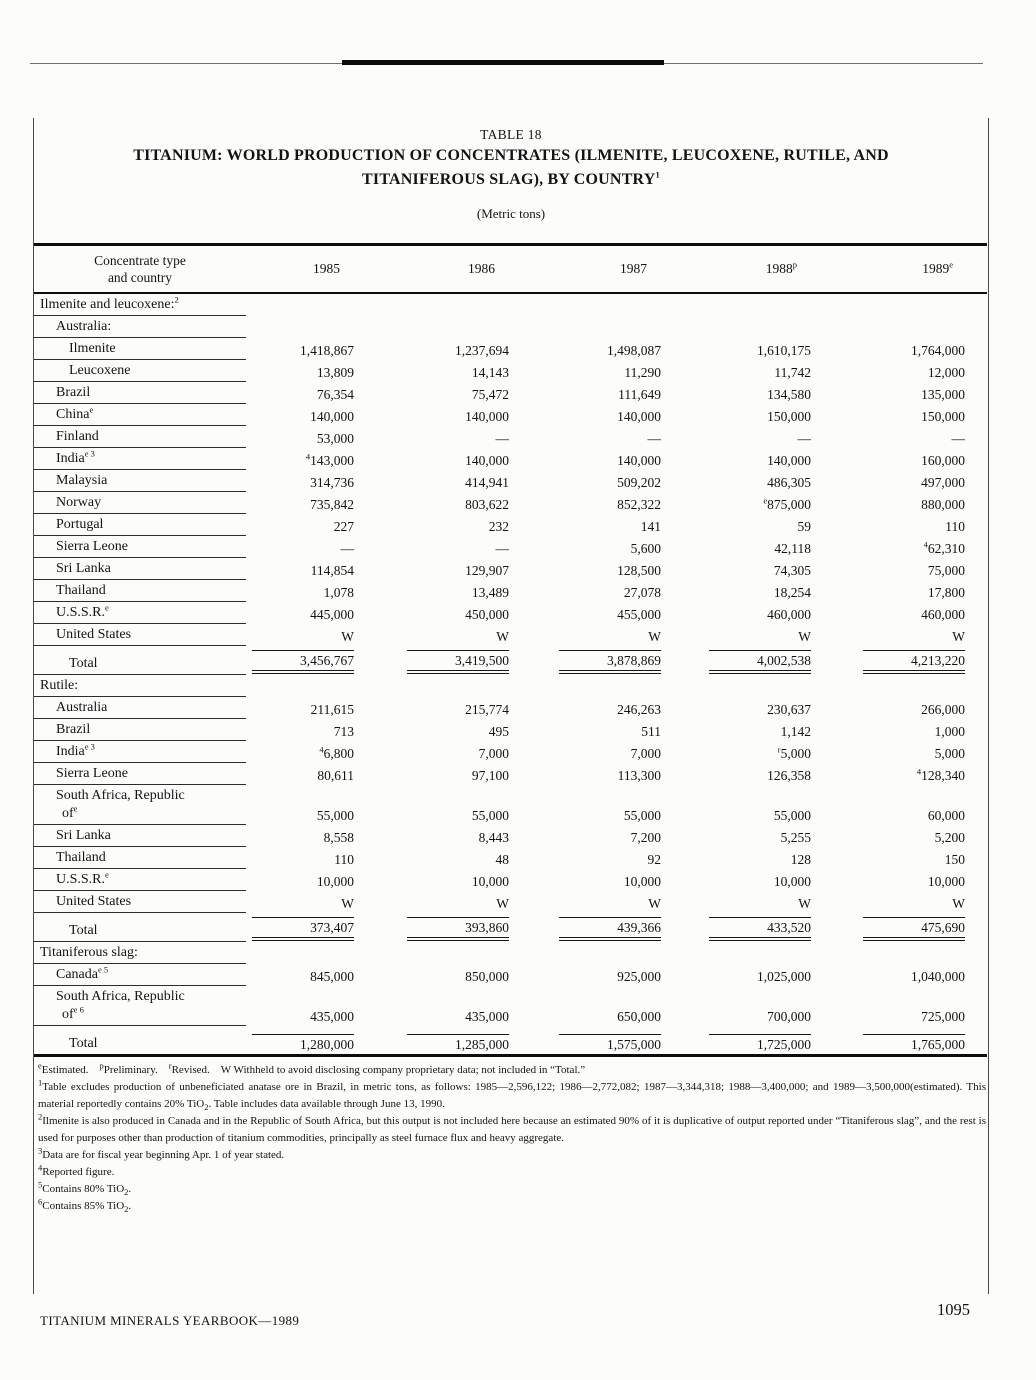 The height and width of the screenshot is (1380, 1036). What do you see at coordinates (140, 414) in the screenshot?
I see `row-label: Chinae` at bounding box center [140, 414].